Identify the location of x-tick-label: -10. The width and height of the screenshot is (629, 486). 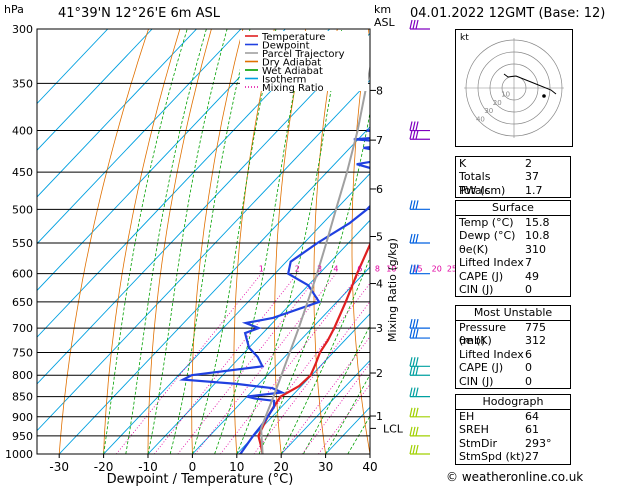
(148, 467).